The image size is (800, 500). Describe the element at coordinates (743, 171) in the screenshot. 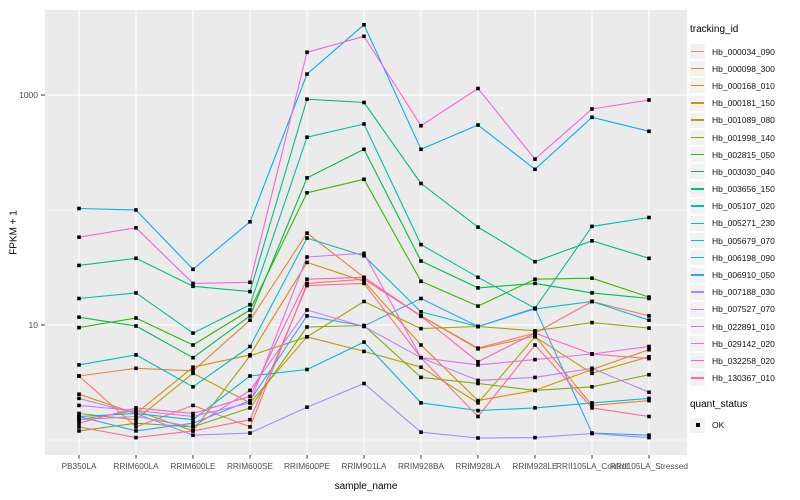

I see `legend-label: Hb_003030_040` at that location.